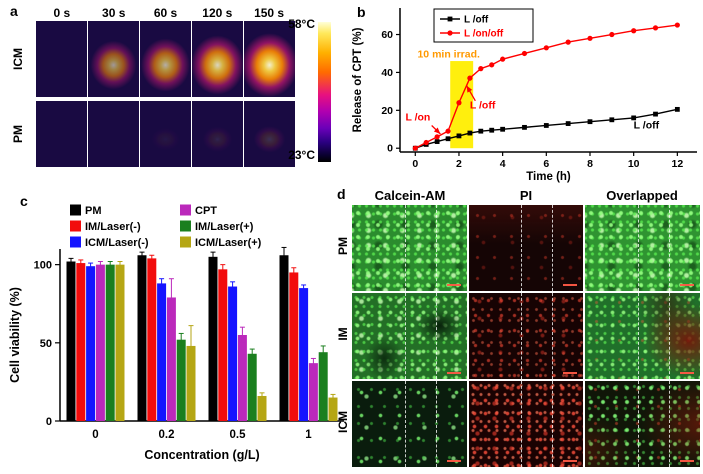 The height and width of the screenshot is (474, 703). Describe the element at coordinates (117, 243) in the screenshot. I see `svg-text: ICM/Laser(-)` at that location.